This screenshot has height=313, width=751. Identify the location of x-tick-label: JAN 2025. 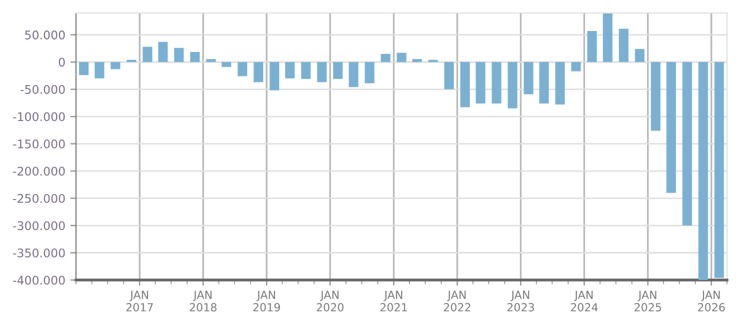
(648, 301).